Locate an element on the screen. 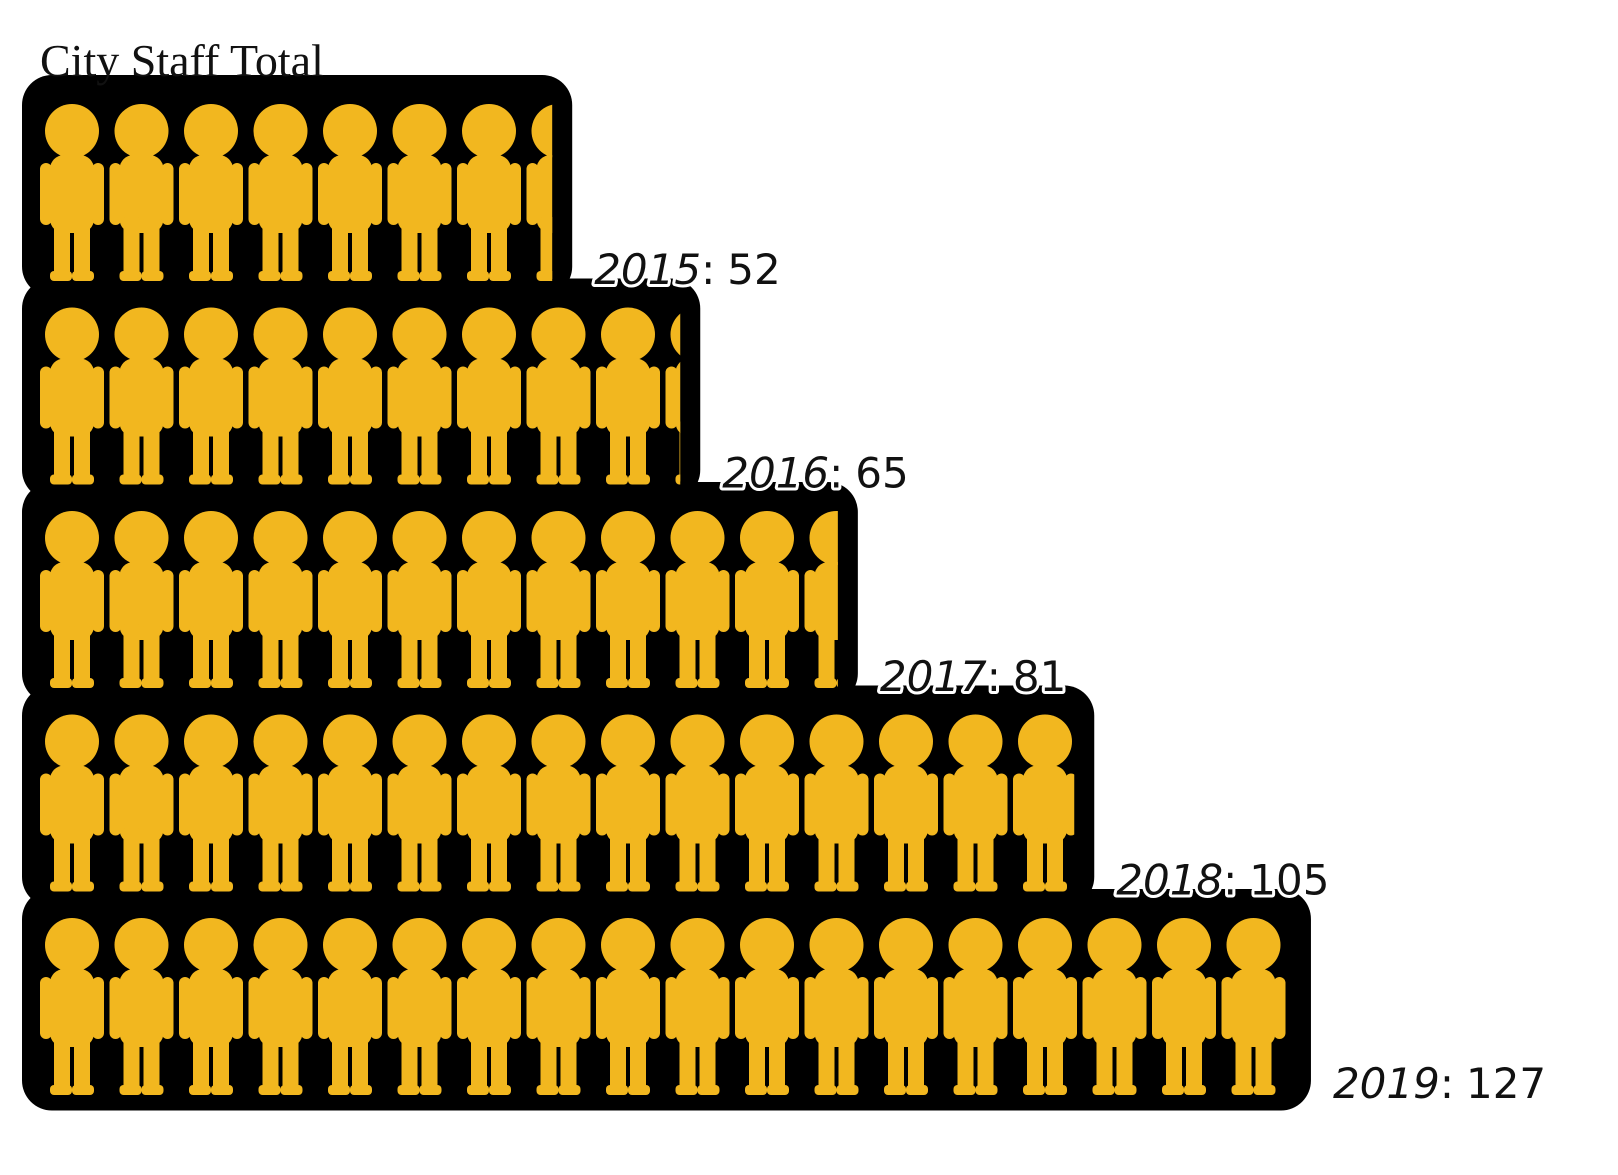 The width and height of the screenshot is (1618, 1175). value-label: 2017: 81 is located at coordinates (973, 676).